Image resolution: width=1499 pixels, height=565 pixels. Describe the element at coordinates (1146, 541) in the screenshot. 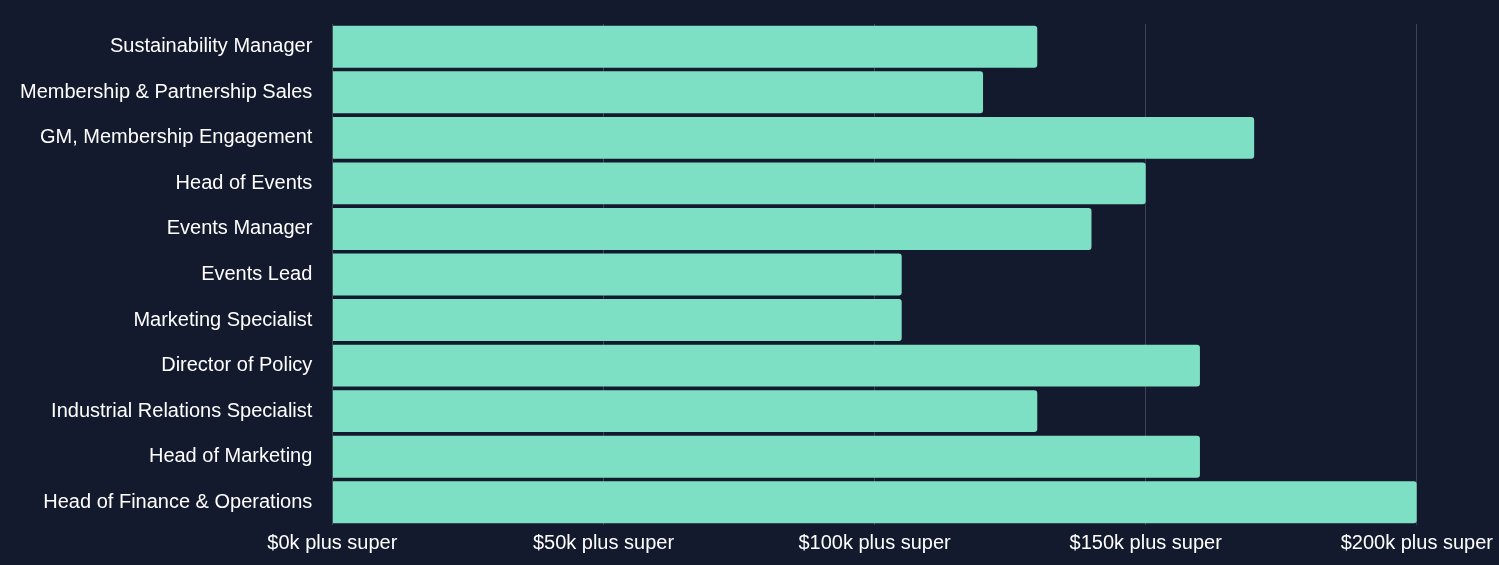

I see `x-tick-label: $150k plus super` at that location.